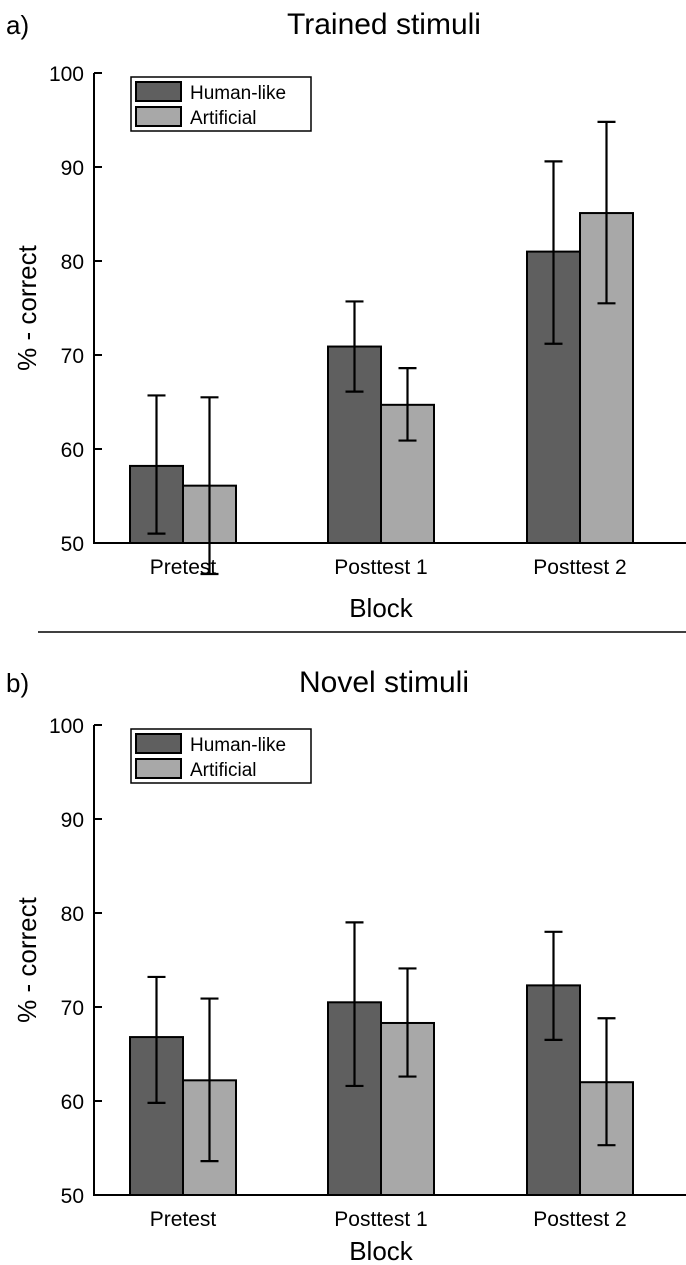 The width and height of the screenshot is (686, 1265). What do you see at coordinates (384, 682) in the screenshot?
I see `chart-title: Novel stimuli` at bounding box center [384, 682].